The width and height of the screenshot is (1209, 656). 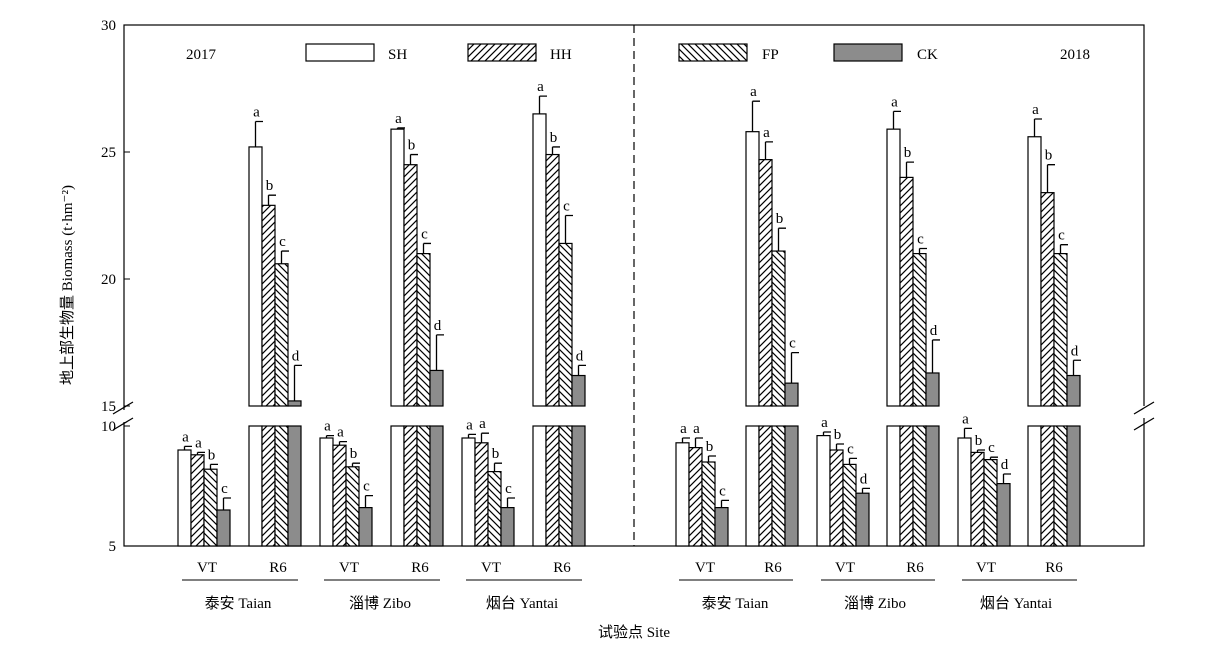 What do you see at coordinates (875, 603) in the screenshot?
I see `site-label: 淄博 Zibo` at bounding box center [875, 603].